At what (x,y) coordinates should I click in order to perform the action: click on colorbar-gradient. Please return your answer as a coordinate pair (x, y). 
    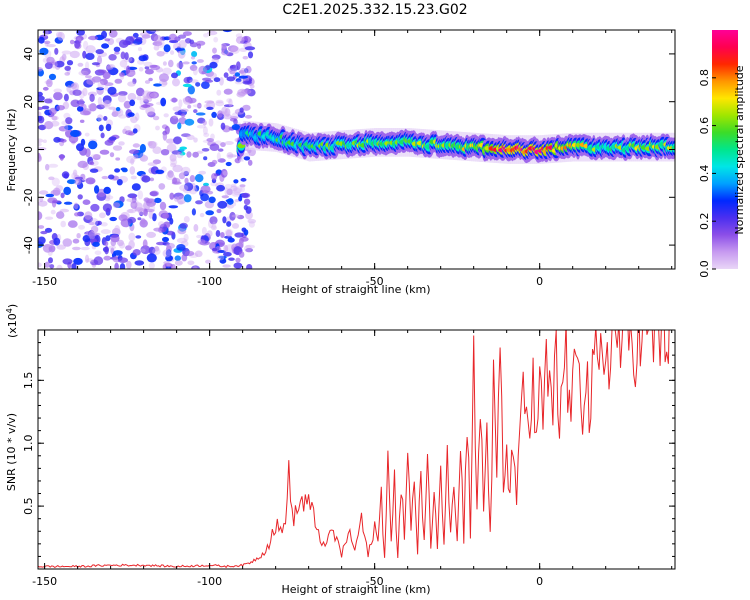
    Looking at the image, I should click on (725, 149).